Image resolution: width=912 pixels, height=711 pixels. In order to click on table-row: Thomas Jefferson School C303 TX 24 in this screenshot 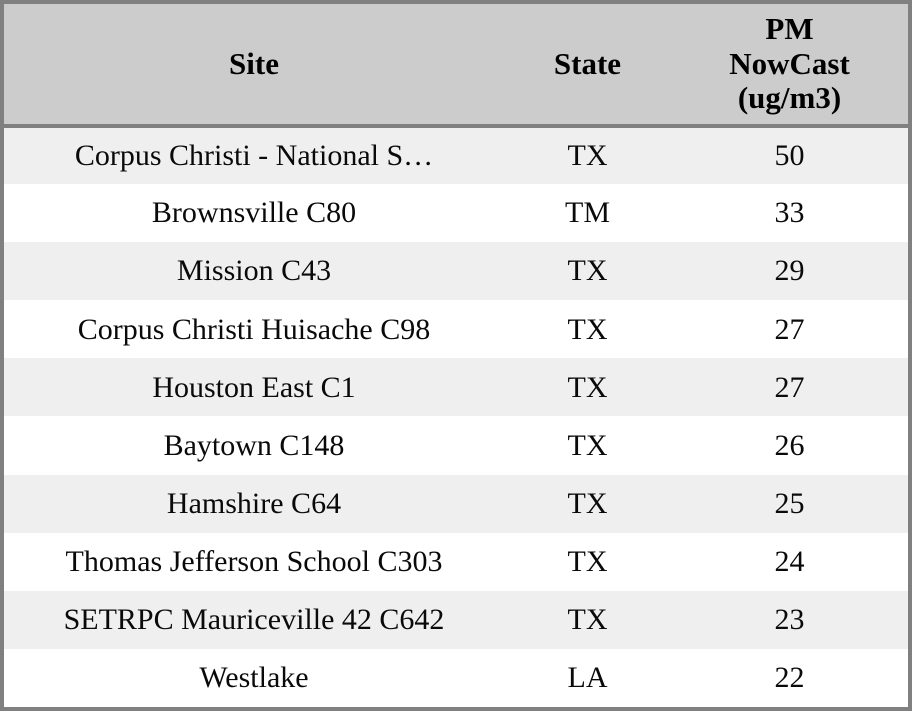, I will do `click(456, 561)`.